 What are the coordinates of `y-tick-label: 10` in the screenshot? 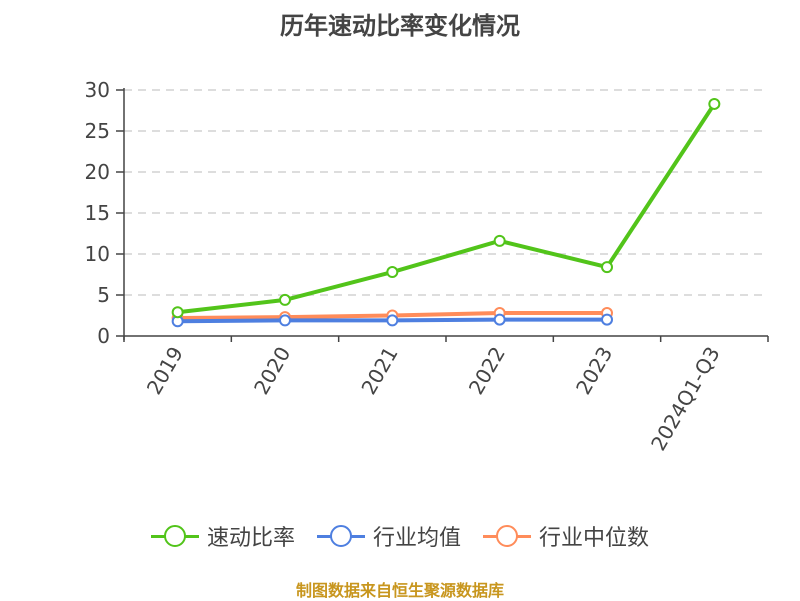 It's located at (97, 254).